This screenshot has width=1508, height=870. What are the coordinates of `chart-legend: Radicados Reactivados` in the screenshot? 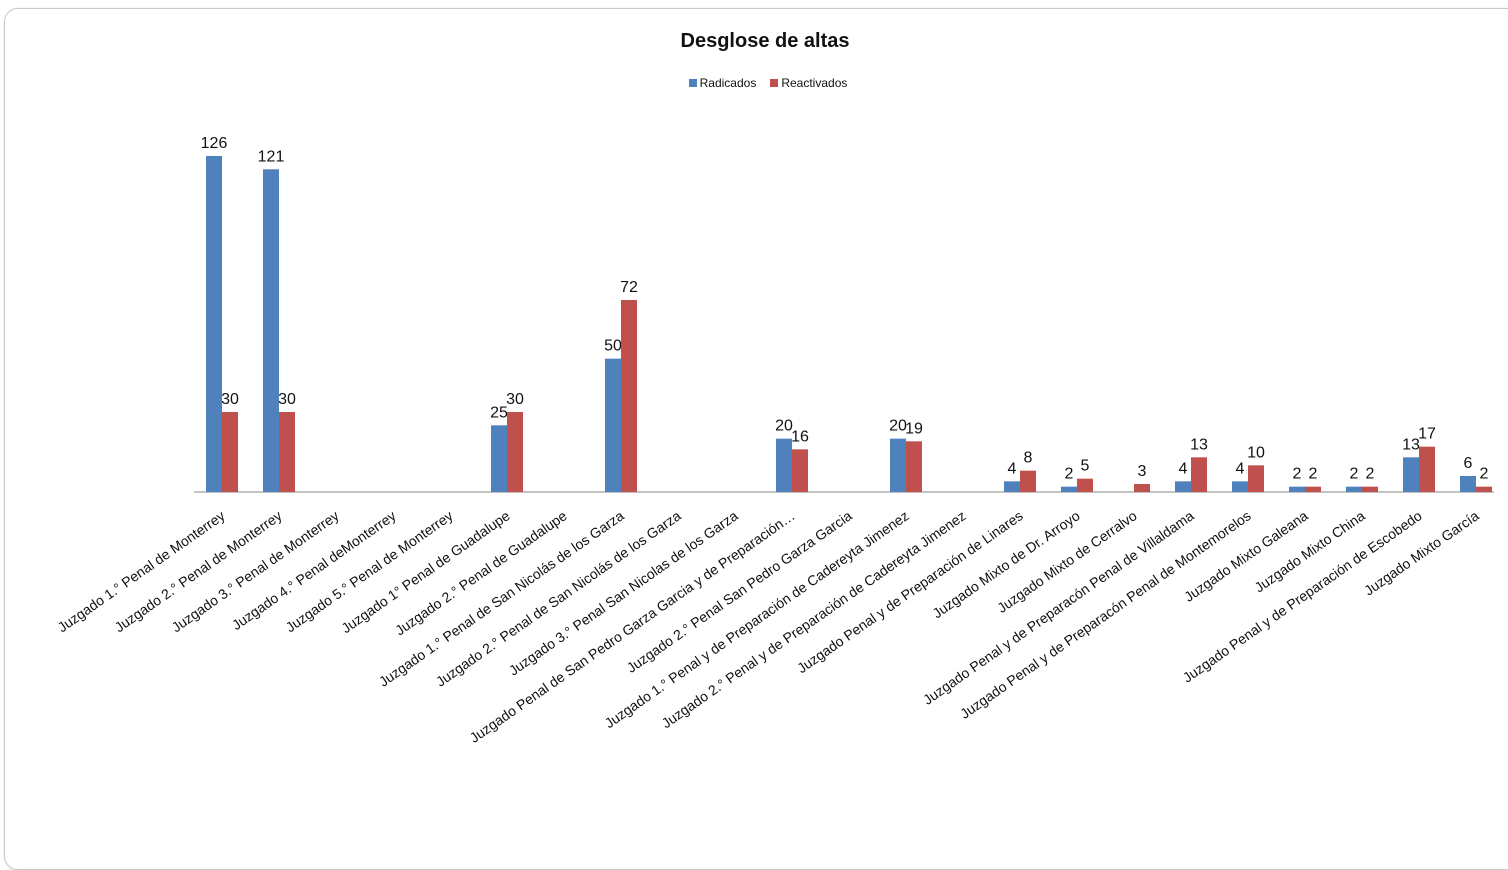 It's located at (754, 83).